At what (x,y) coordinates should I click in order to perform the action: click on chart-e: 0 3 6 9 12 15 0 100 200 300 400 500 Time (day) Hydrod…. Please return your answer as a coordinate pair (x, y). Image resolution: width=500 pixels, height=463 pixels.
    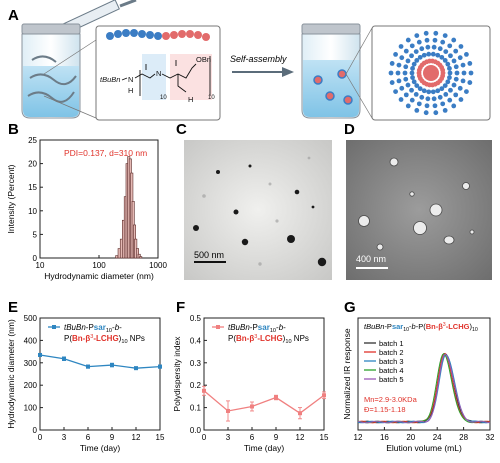
    Looking at the image, I should click on (85, 383).